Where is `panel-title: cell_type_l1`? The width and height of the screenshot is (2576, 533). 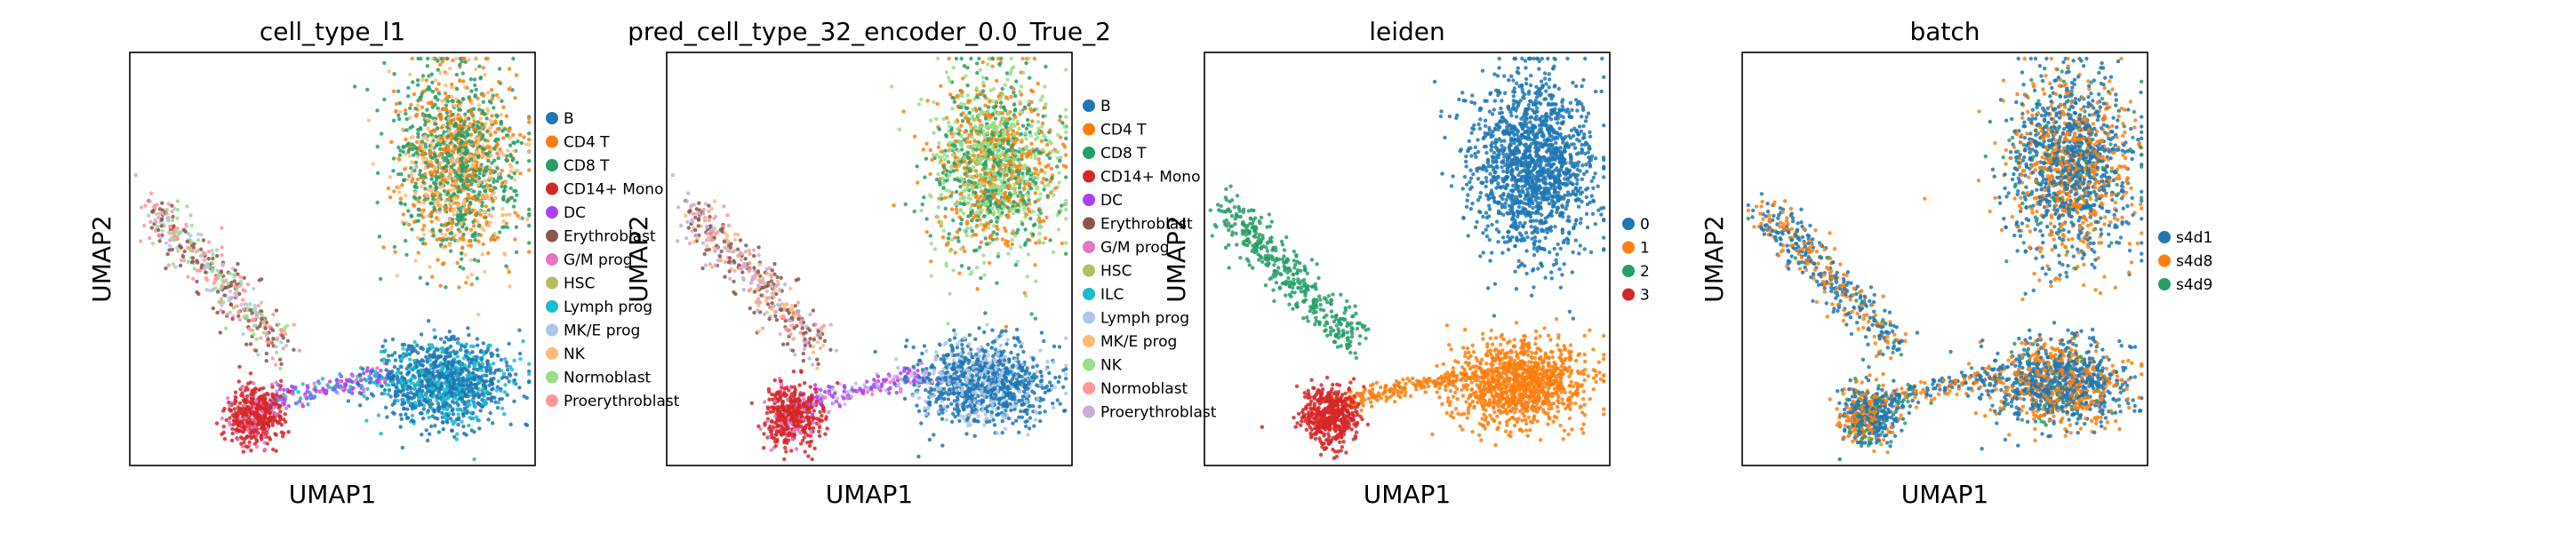
panel-title: cell_type_l1 is located at coordinates (332, 31).